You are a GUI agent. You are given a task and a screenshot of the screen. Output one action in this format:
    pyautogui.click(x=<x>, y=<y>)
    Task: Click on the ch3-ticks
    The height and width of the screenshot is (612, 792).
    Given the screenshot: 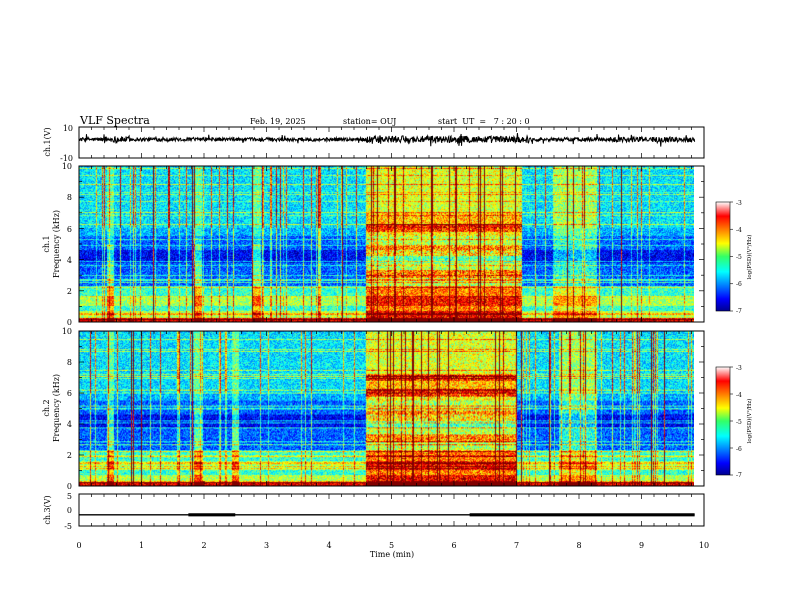 What is the action you would take?
    pyautogui.click(x=391, y=510)
    